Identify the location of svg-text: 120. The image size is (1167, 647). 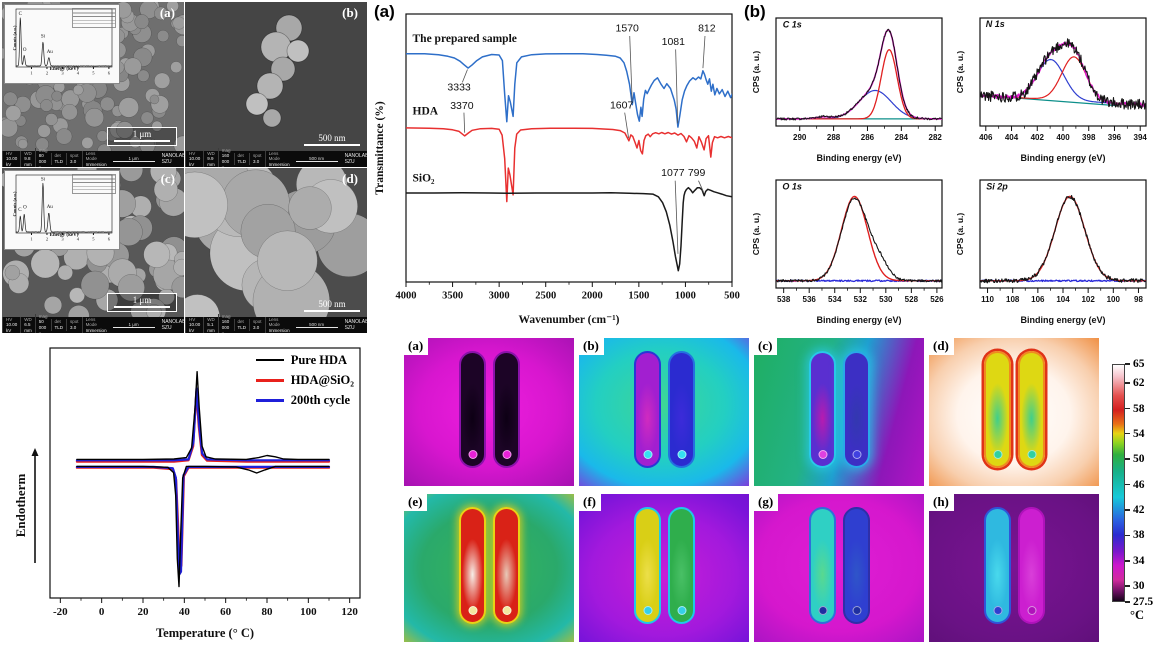
(349, 612).